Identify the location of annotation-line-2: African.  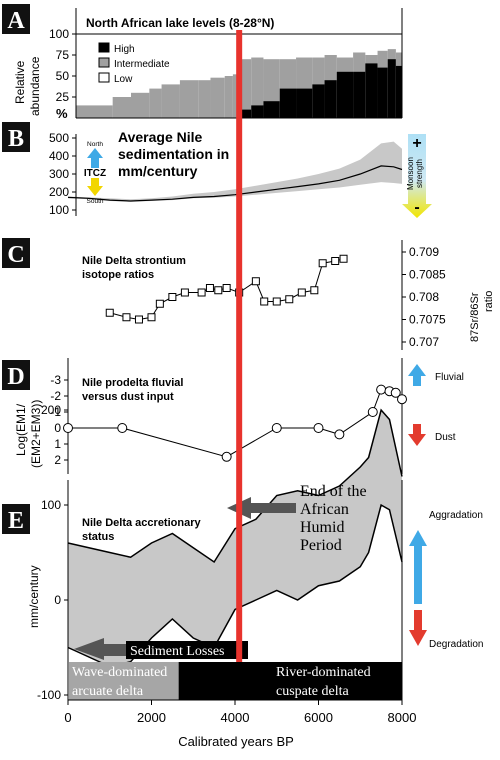
(324, 509).